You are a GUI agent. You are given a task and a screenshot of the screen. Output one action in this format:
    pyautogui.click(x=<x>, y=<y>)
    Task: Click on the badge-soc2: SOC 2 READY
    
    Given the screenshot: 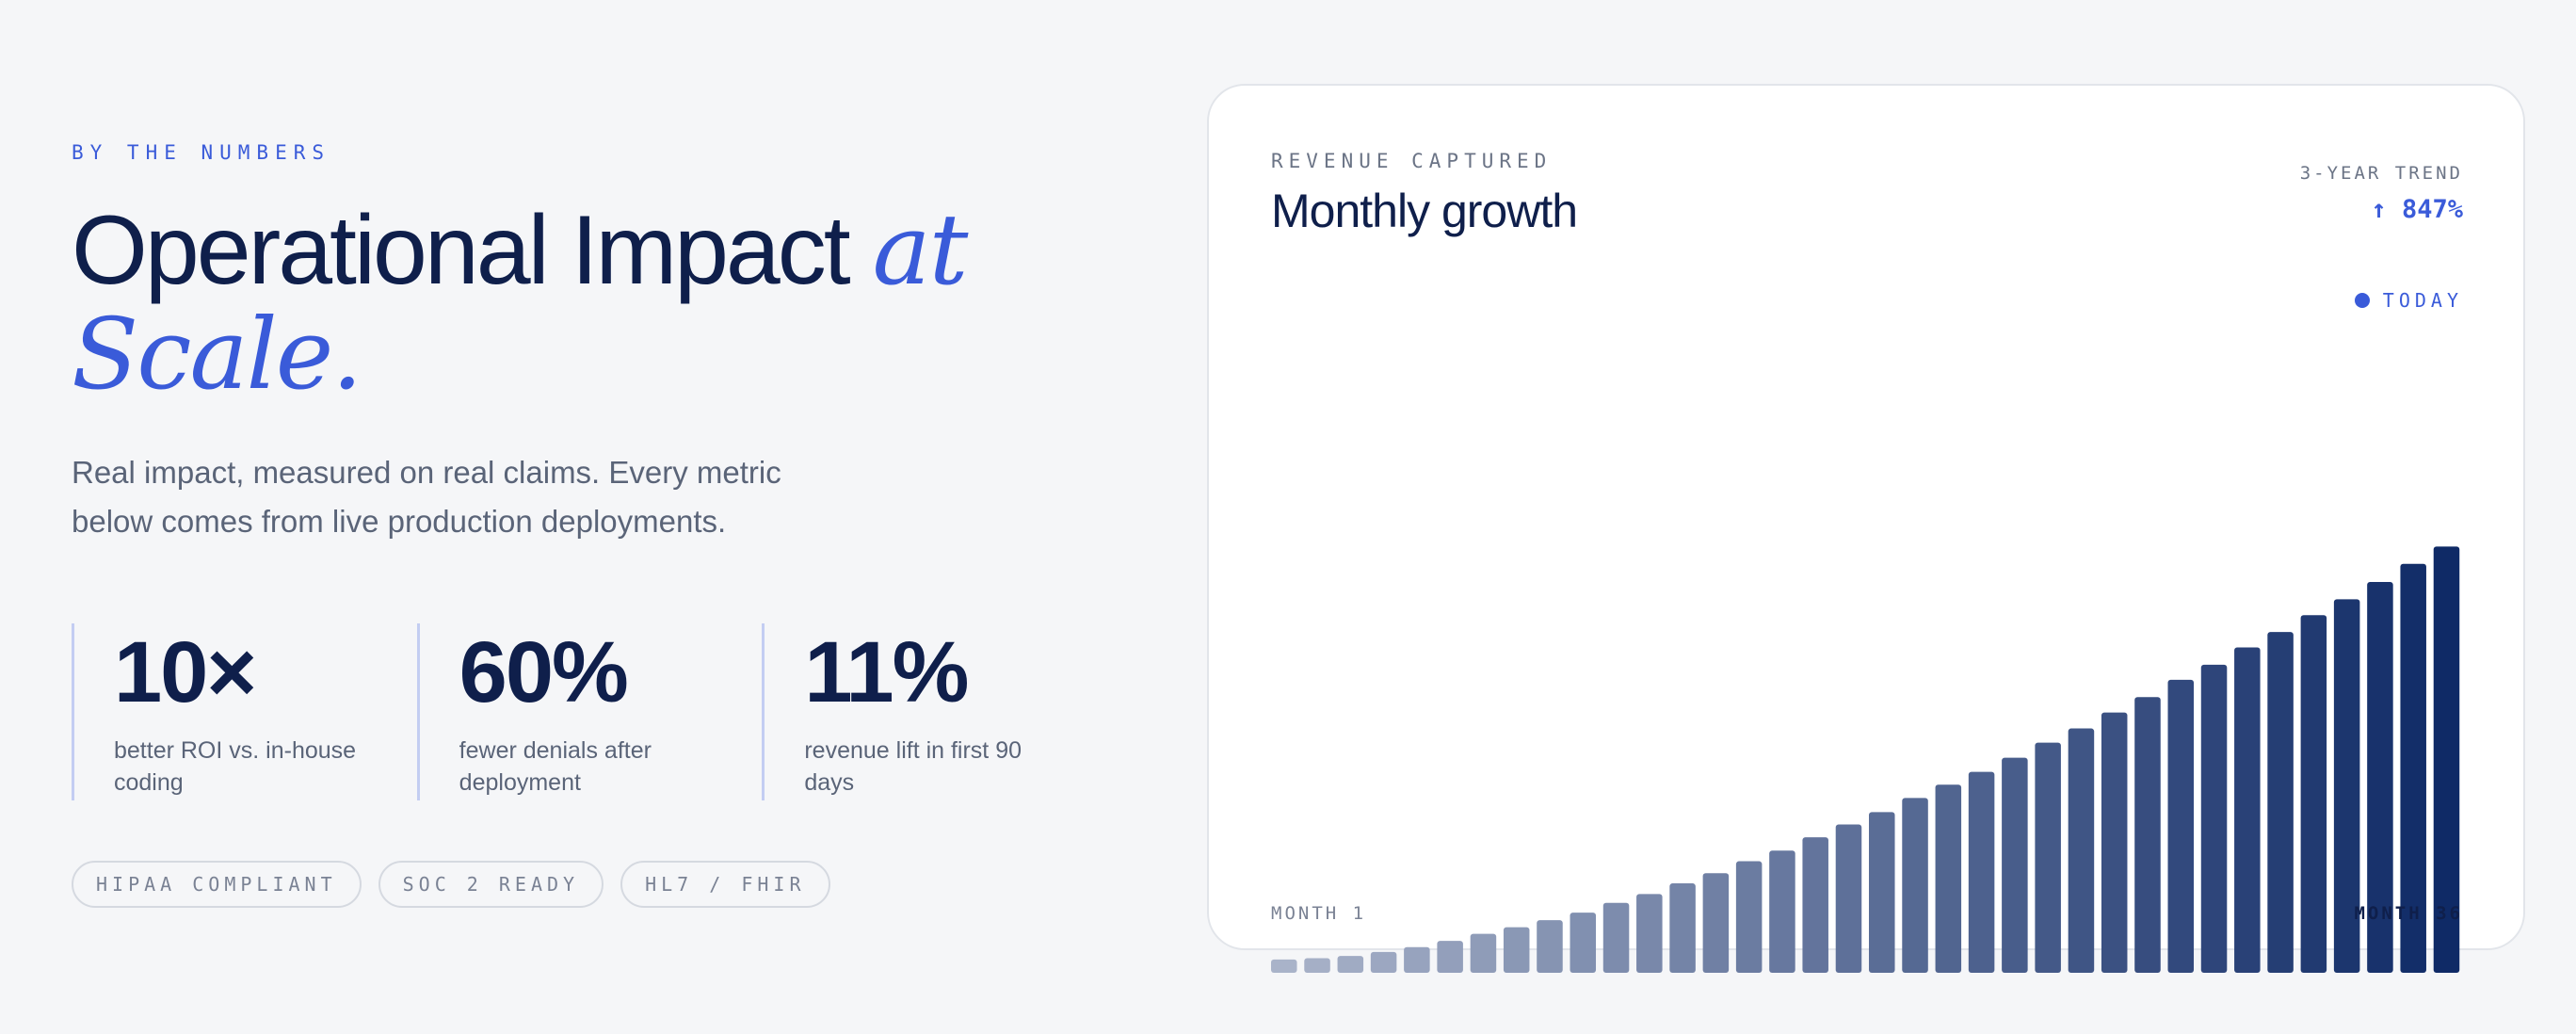 What is the action you would take?
    pyautogui.click(x=491, y=885)
    